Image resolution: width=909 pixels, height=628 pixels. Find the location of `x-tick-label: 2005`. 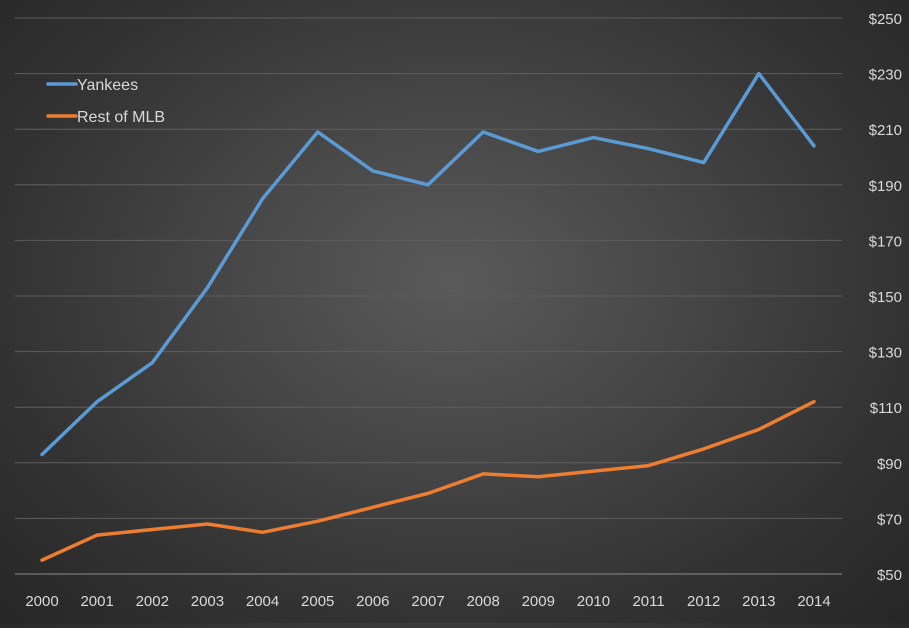

x-tick-label: 2005 is located at coordinates (317, 601).